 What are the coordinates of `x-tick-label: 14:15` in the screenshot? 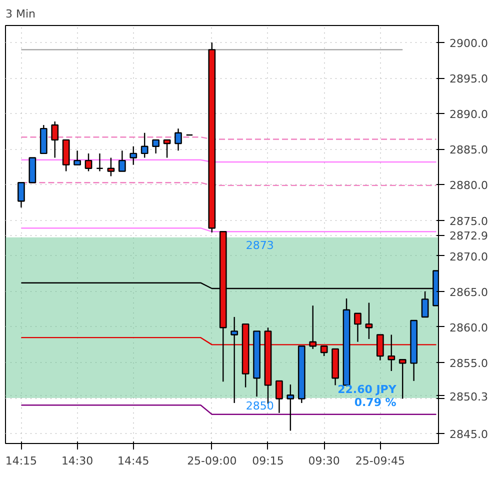 It's located at (21, 461).